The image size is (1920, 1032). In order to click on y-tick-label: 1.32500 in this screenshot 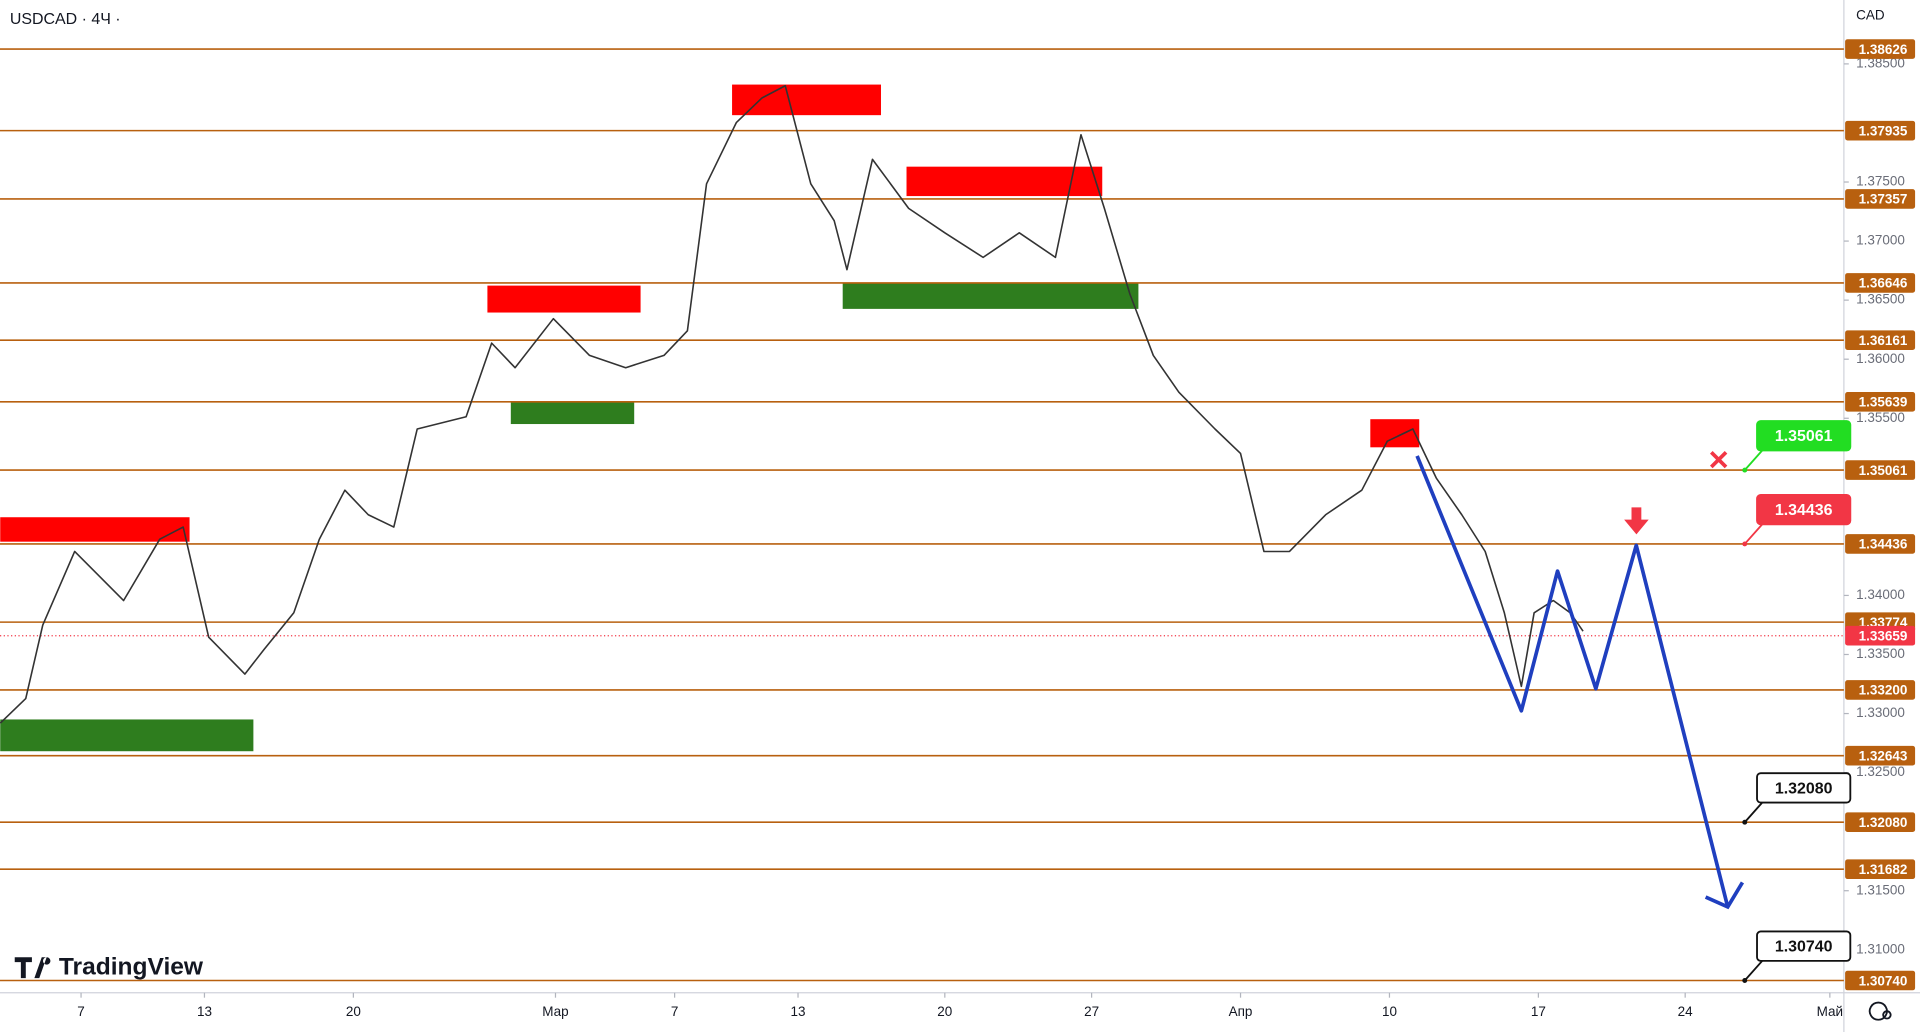, I will do `click(1880, 771)`.